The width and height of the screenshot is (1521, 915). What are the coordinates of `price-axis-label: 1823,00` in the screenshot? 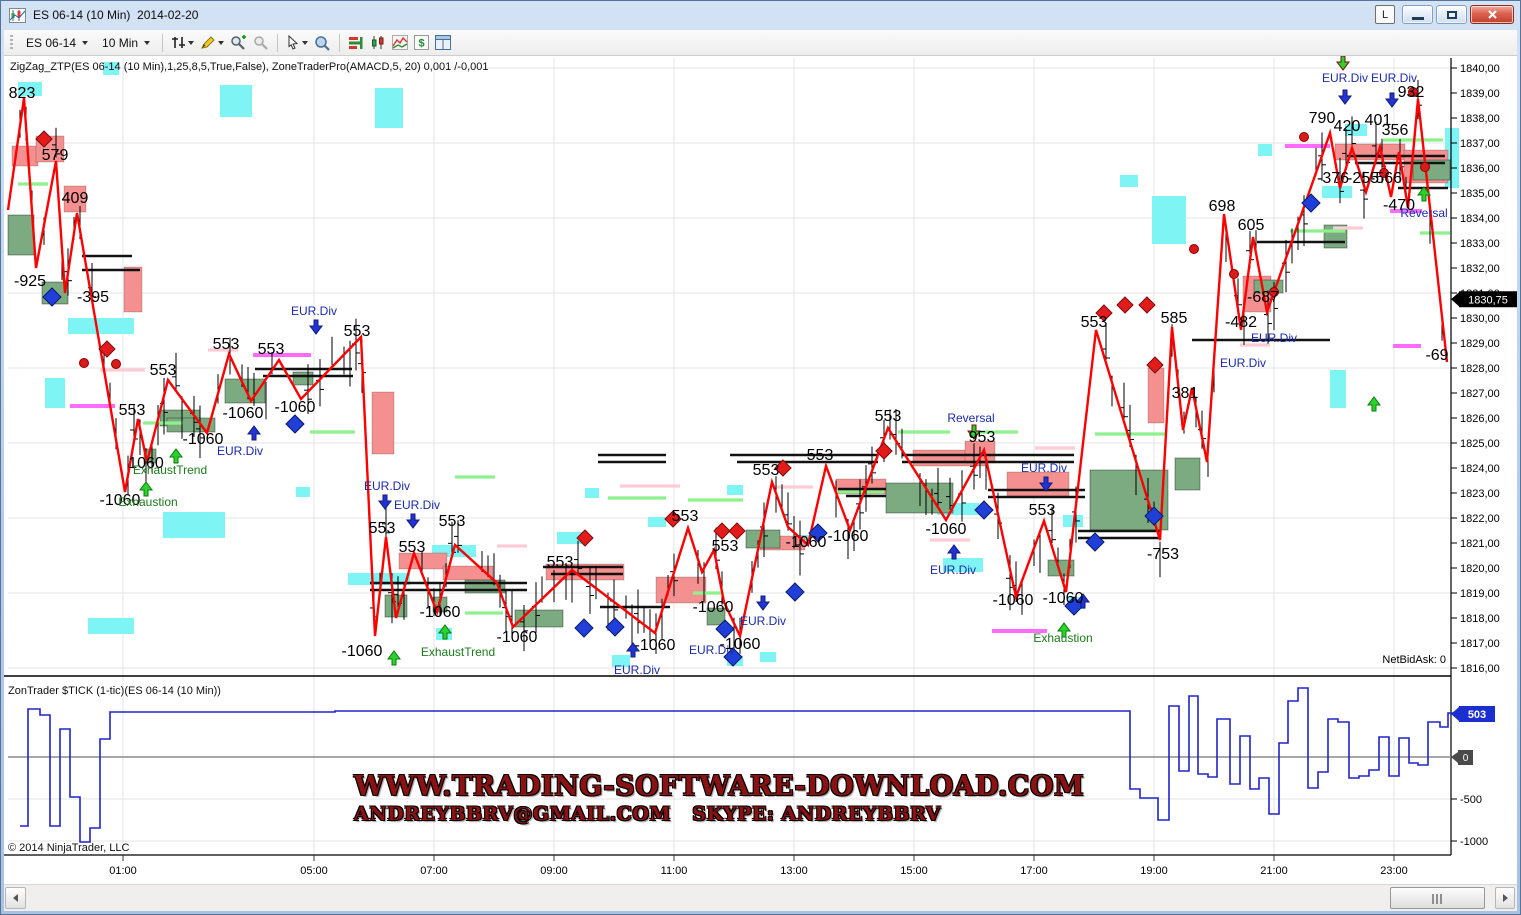 It's located at (1480, 494).